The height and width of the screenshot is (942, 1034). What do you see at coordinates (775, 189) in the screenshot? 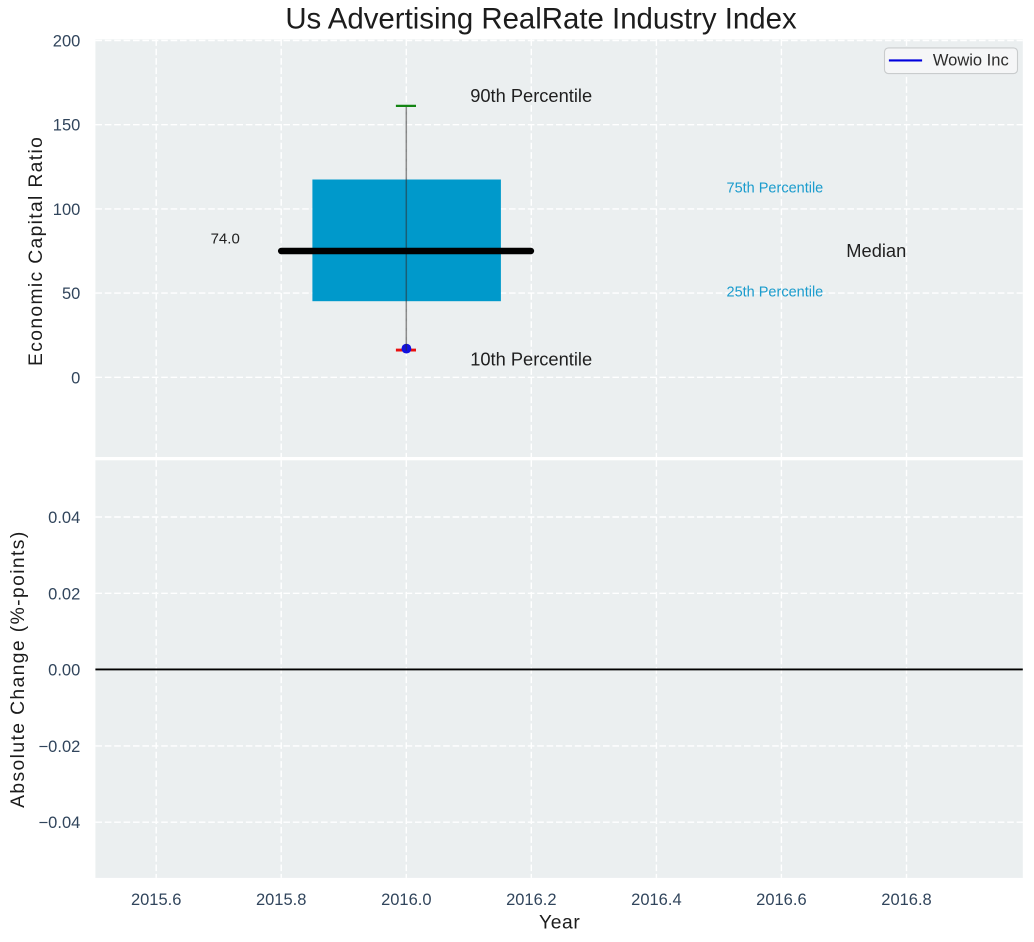
I see `svg-text: 75th Percentile` at bounding box center [775, 189].